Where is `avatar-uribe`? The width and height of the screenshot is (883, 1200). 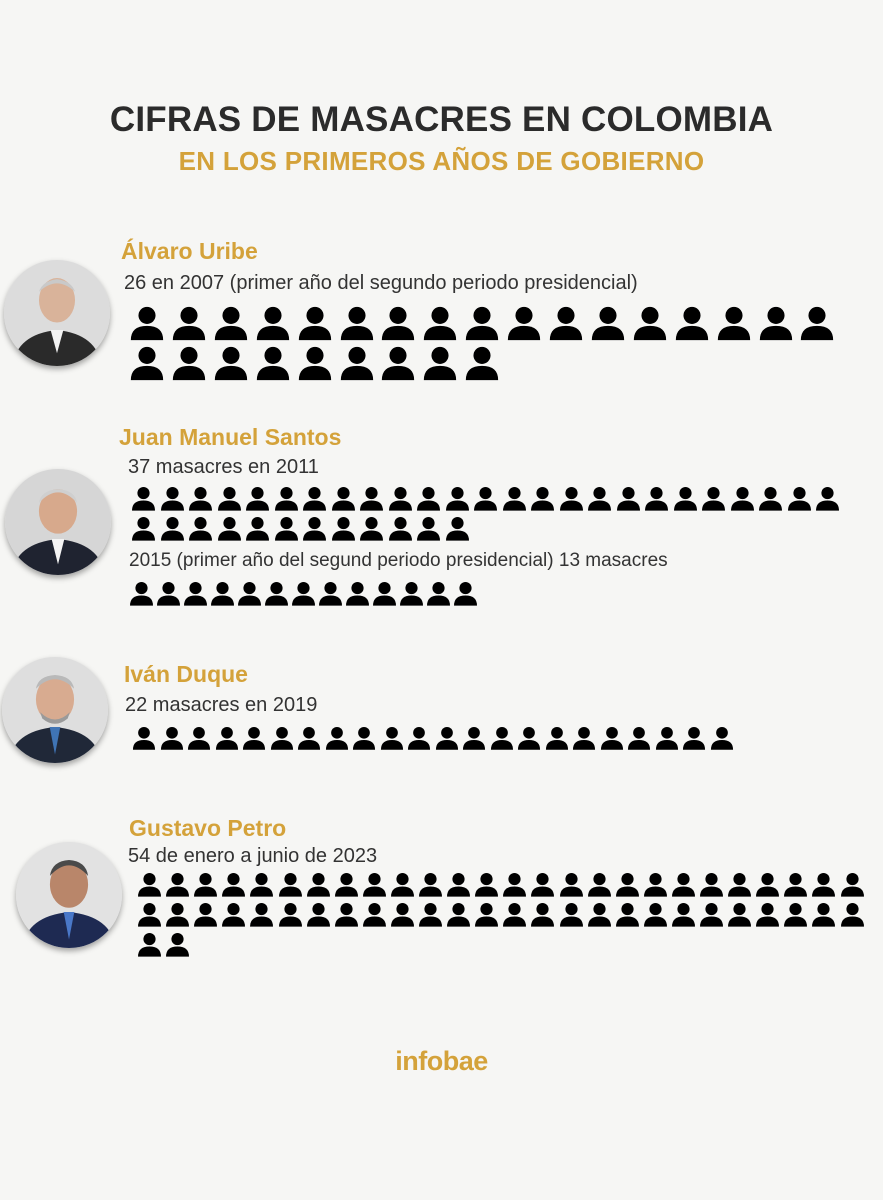 avatar-uribe is located at coordinates (57, 313).